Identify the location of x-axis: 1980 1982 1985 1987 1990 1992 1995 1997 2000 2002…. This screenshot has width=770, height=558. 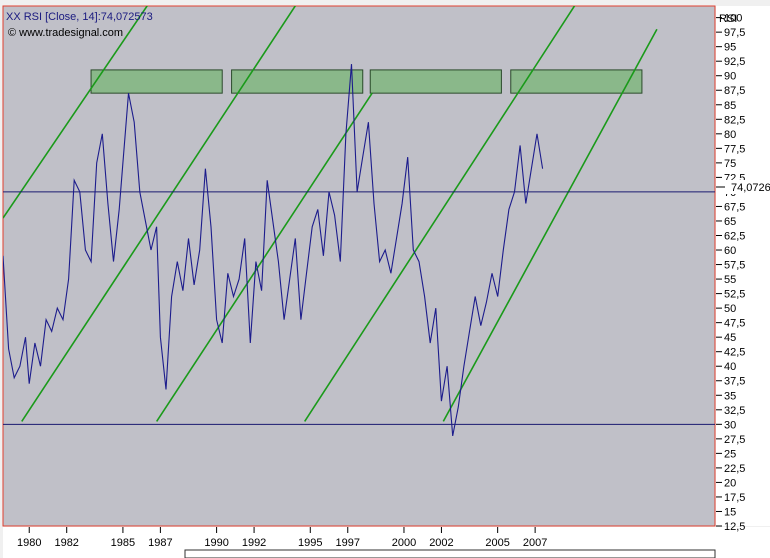
(282, 538).